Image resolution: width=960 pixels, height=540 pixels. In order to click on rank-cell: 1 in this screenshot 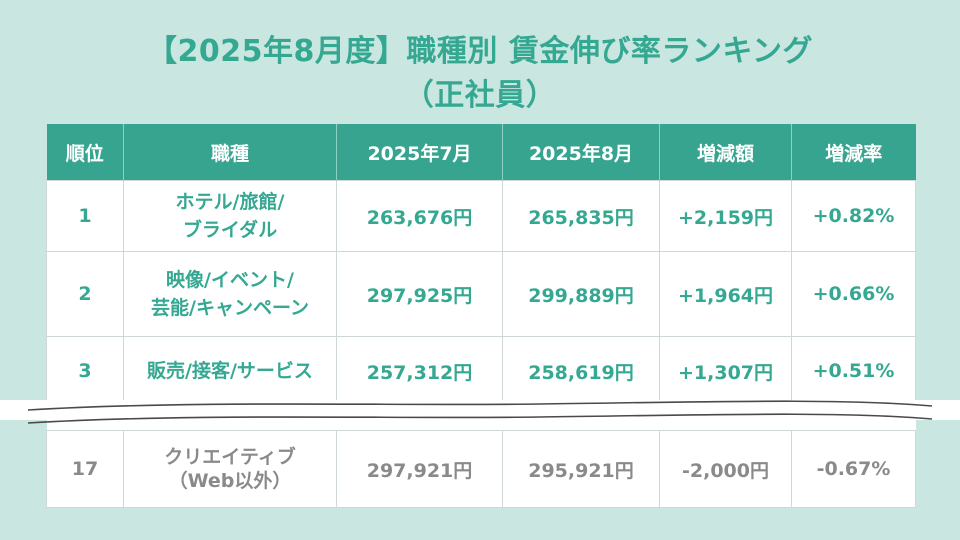, I will do `click(85, 216)`.